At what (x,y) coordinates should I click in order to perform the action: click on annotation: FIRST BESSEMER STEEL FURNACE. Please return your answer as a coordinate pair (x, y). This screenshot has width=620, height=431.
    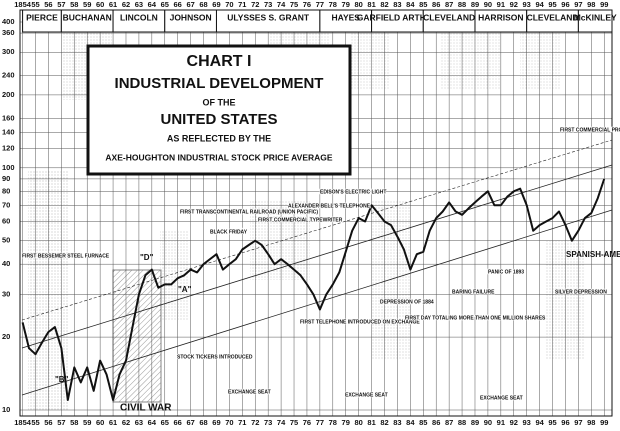
    Looking at the image, I should click on (66, 256).